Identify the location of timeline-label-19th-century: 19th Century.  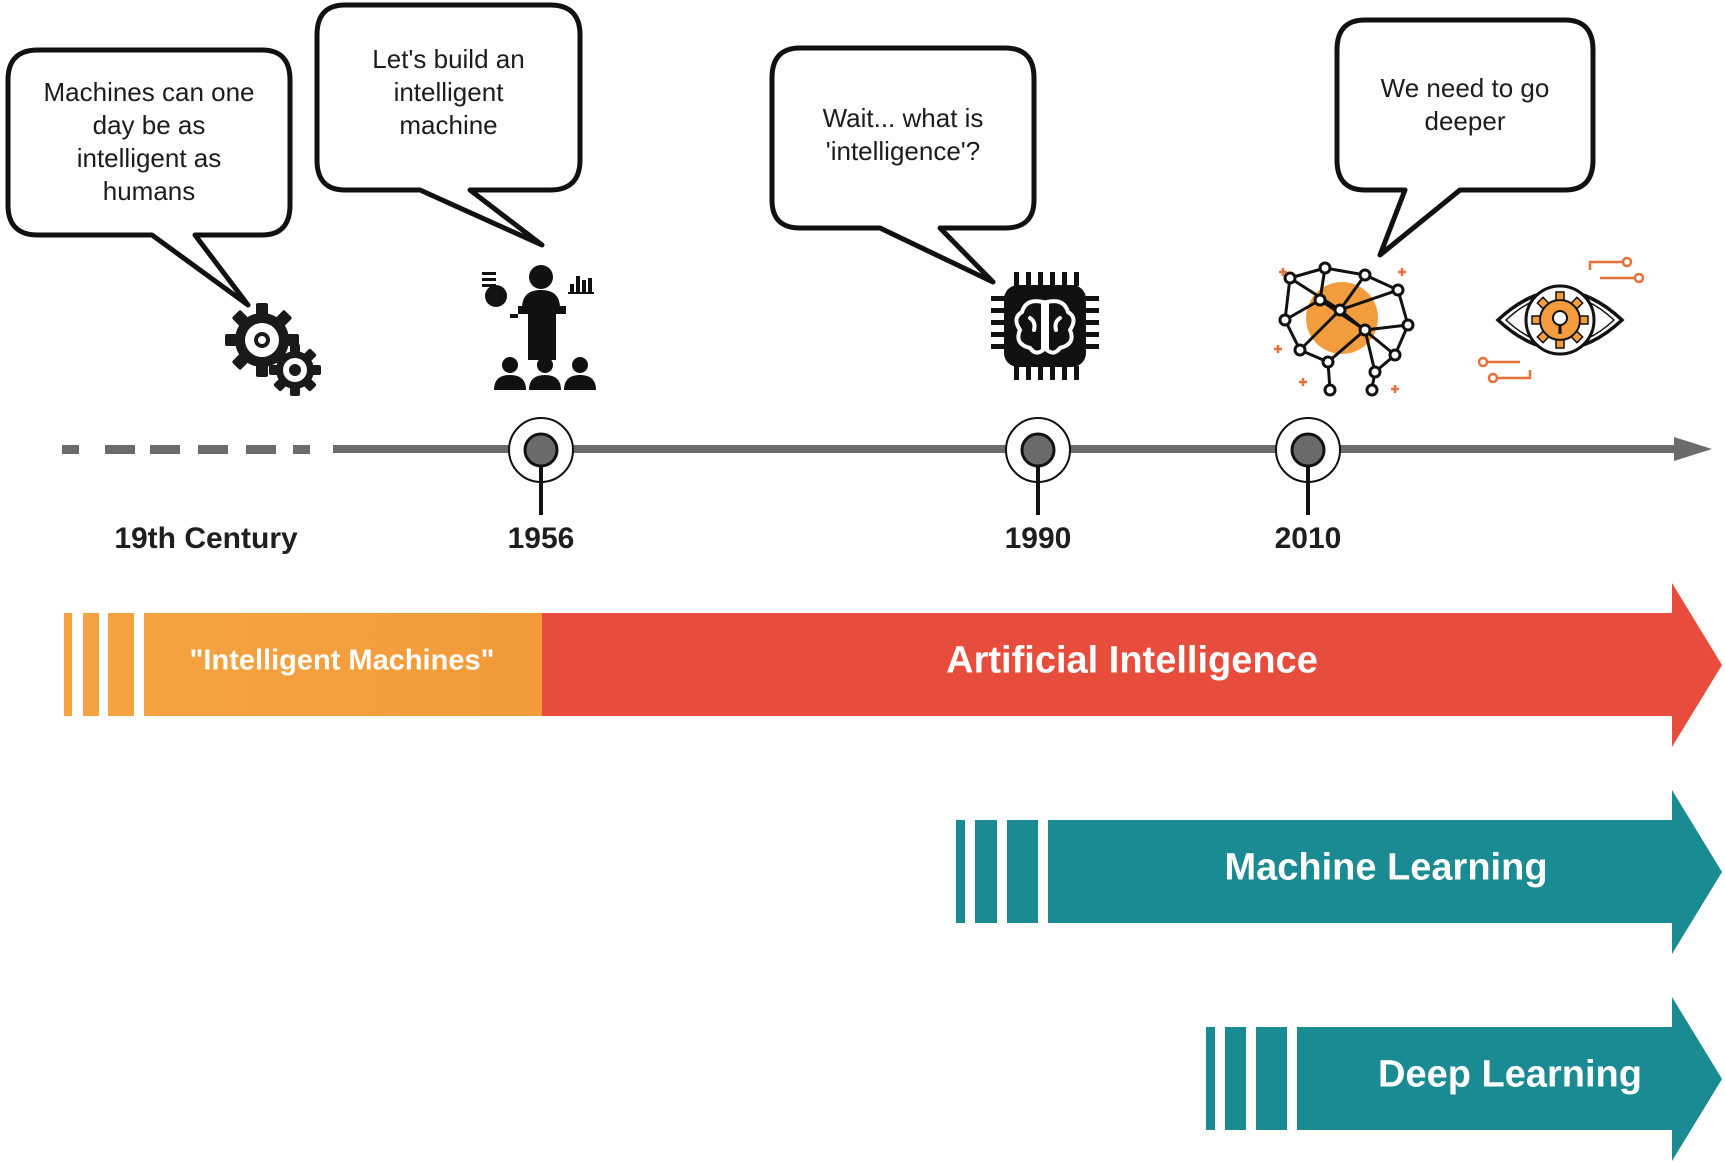
(206, 538).